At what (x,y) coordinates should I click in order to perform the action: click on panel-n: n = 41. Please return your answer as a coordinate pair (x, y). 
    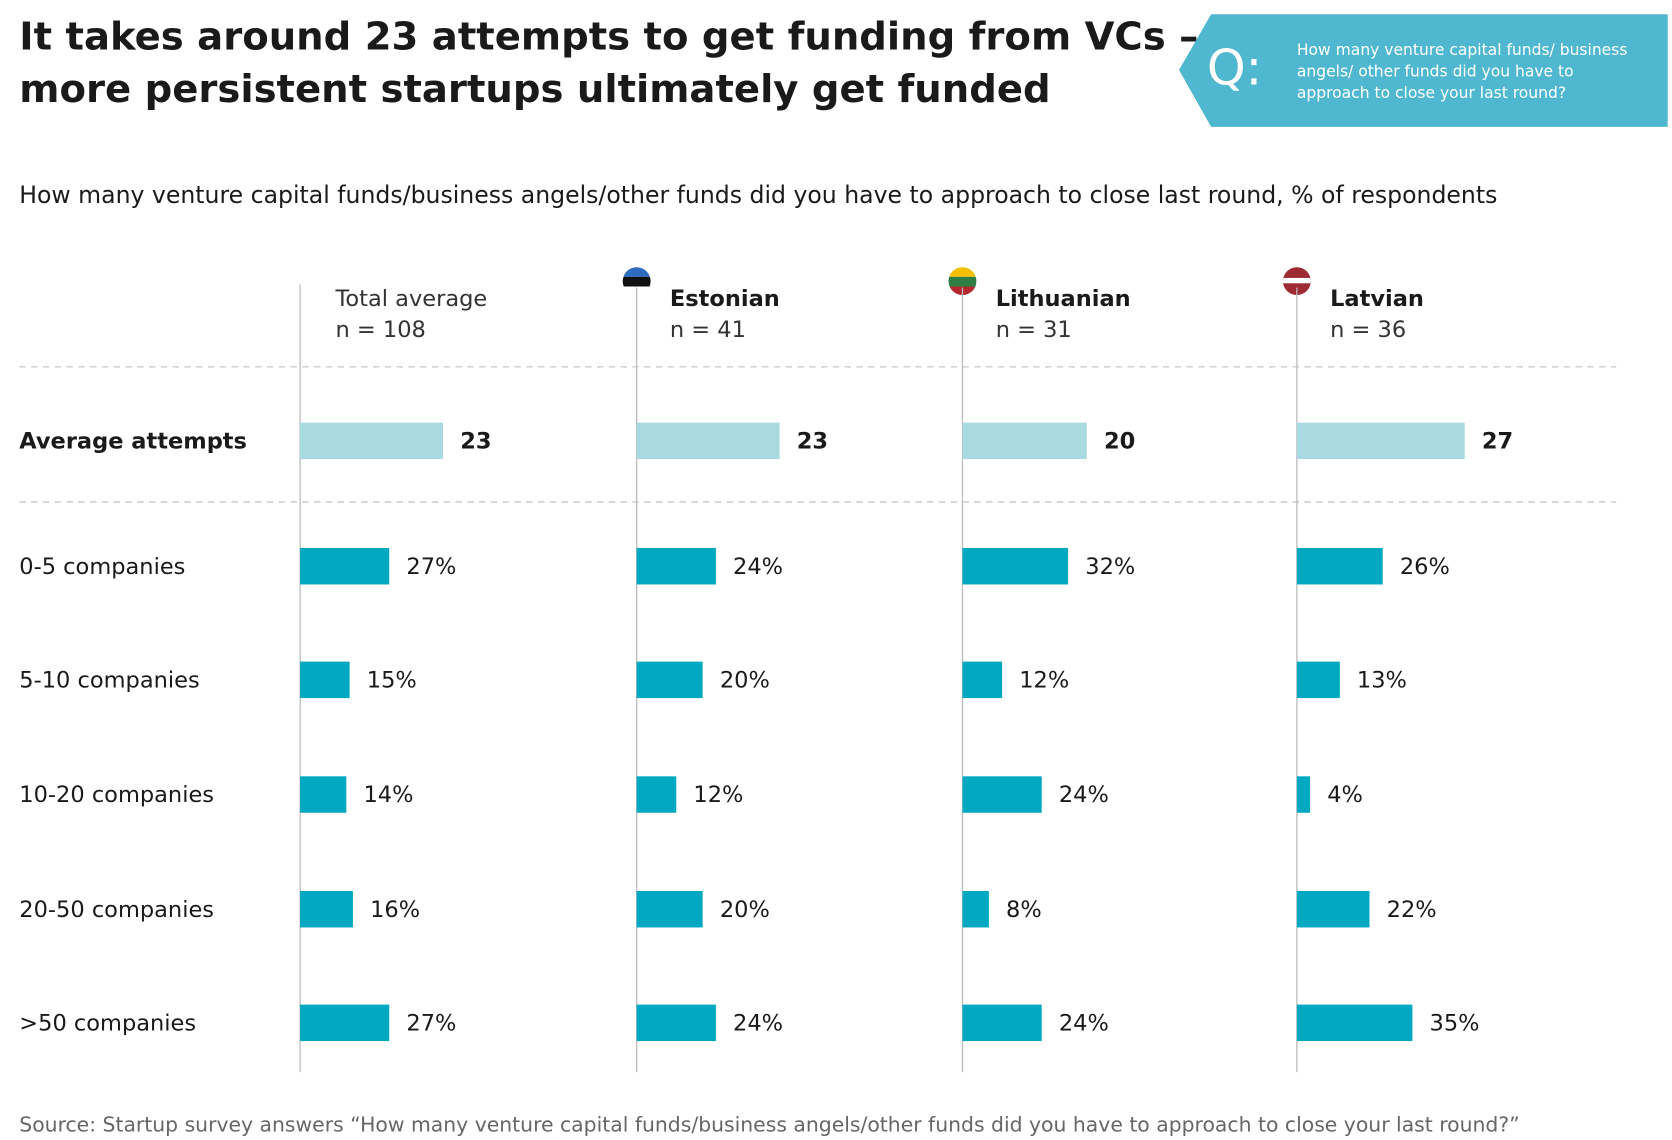
    Looking at the image, I should click on (708, 330).